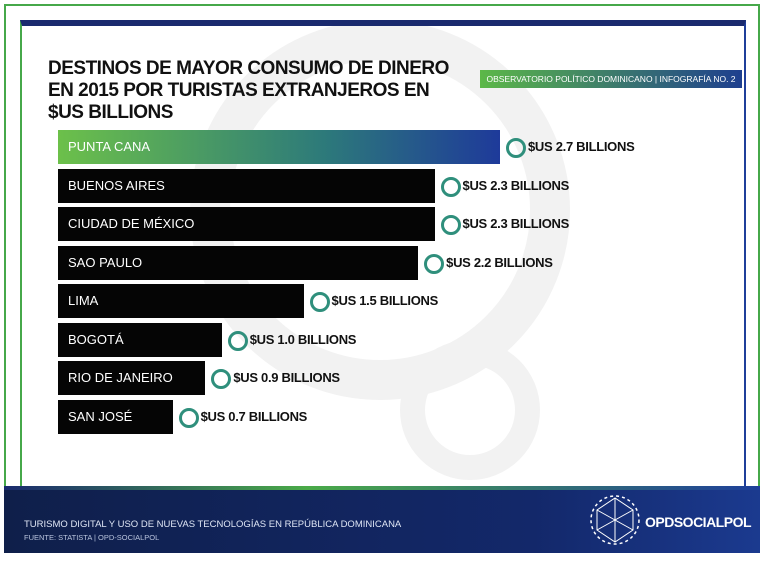 This screenshot has height=561, width=768. I want to click on category-label: PUNTA CANA, so click(109, 146).